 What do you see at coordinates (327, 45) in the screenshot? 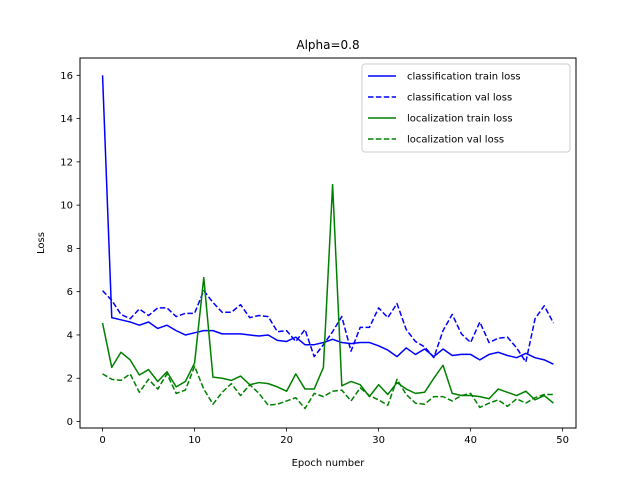
I see `chart-title: Alpha=0.8` at bounding box center [327, 45].